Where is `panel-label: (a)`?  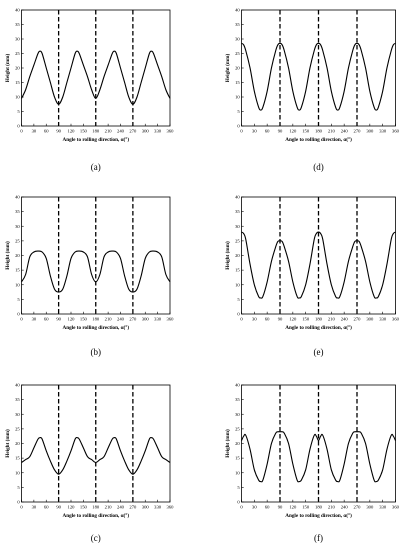 panel-label: (a) is located at coordinates (96, 167).